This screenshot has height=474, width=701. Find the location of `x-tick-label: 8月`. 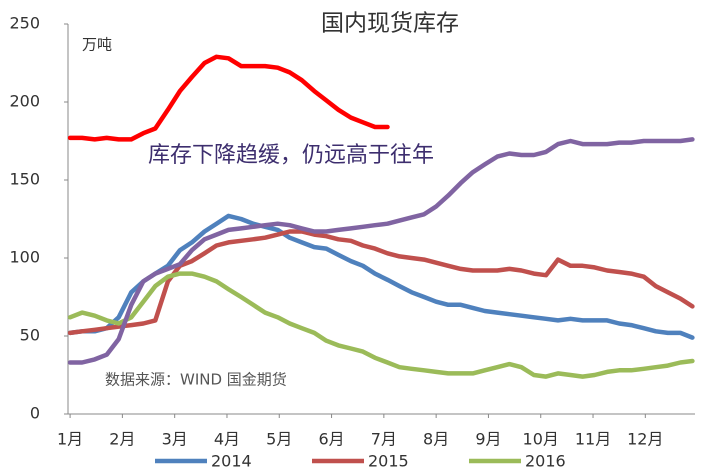

x-tick-label: 8月 is located at coordinates (436, 439).